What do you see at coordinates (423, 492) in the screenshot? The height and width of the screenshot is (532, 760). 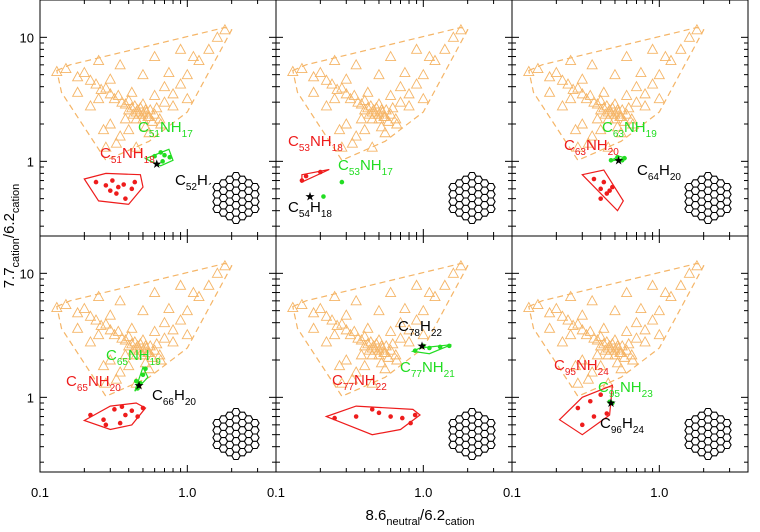 I see `x-tick-label: 1.0` at bounding box center [423, 492].